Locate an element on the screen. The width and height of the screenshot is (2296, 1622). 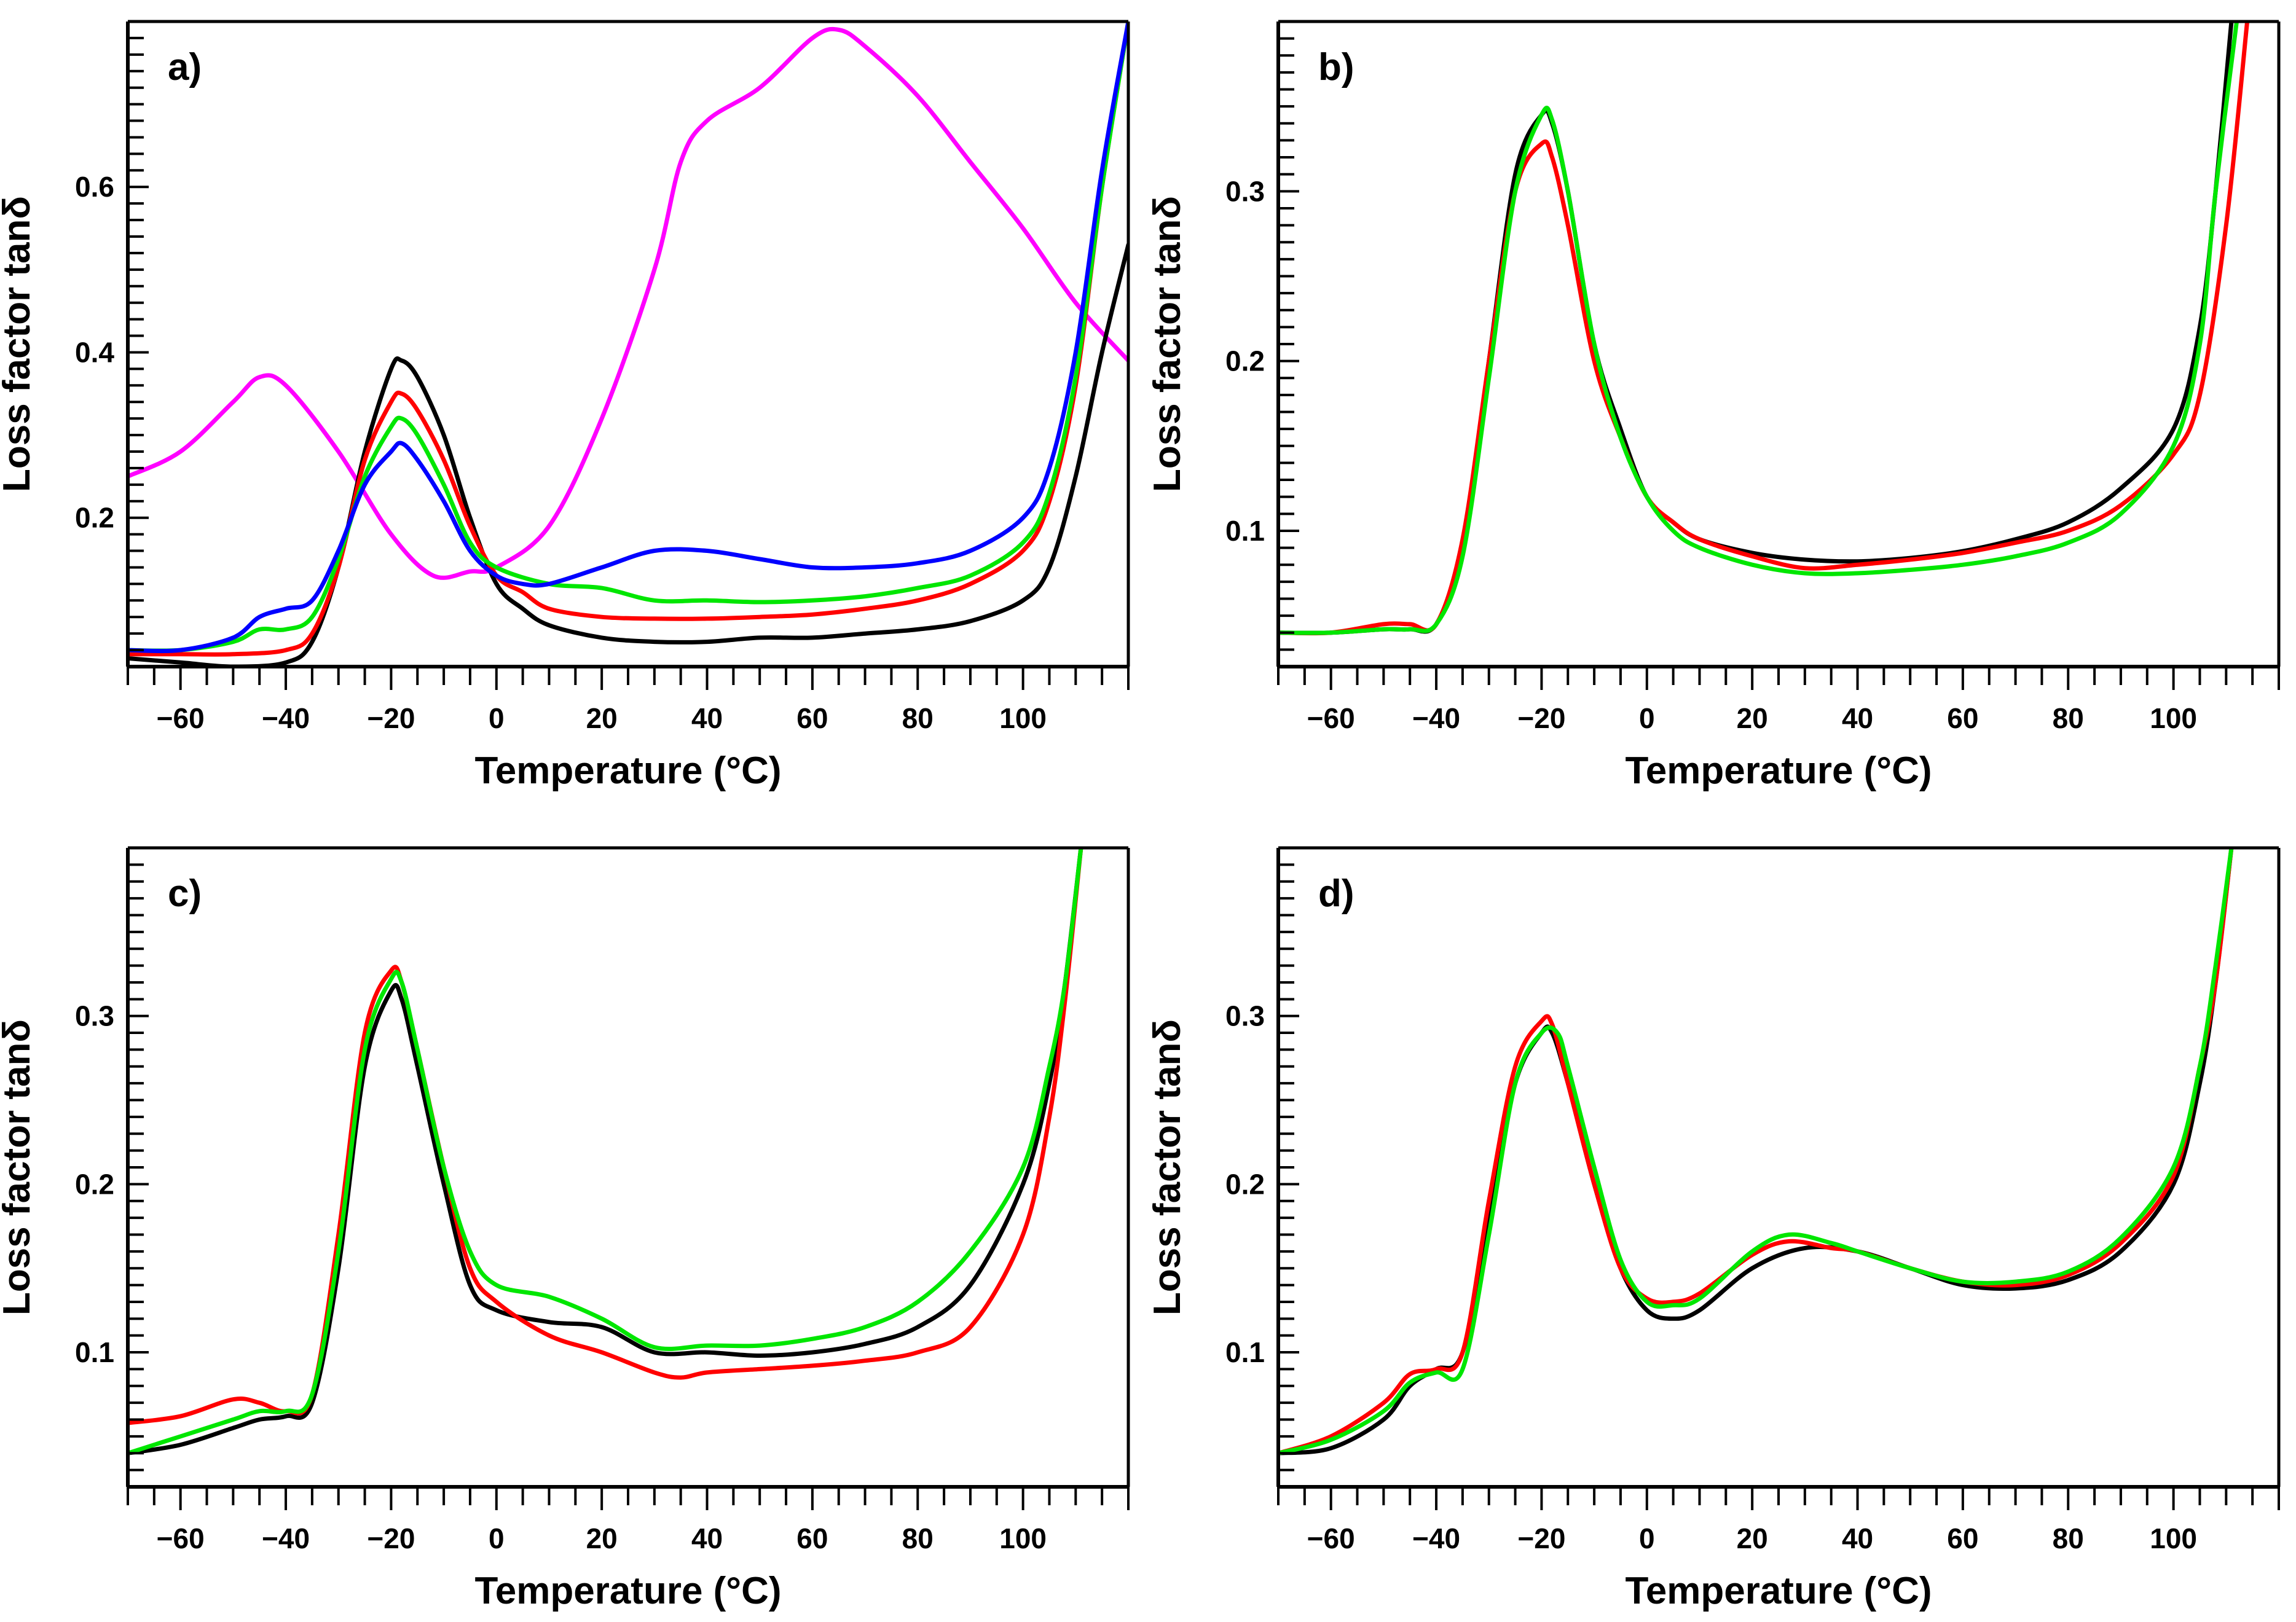
panel-label: d) is located at coordinates (1336, 893).